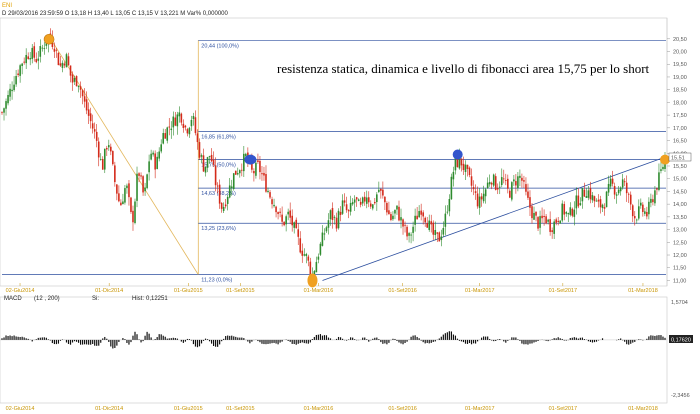  What do you see at coordinates (680, 256) in the screenshot?
I see `y-tick-label: 12,00` at bounding box center [680, 256].